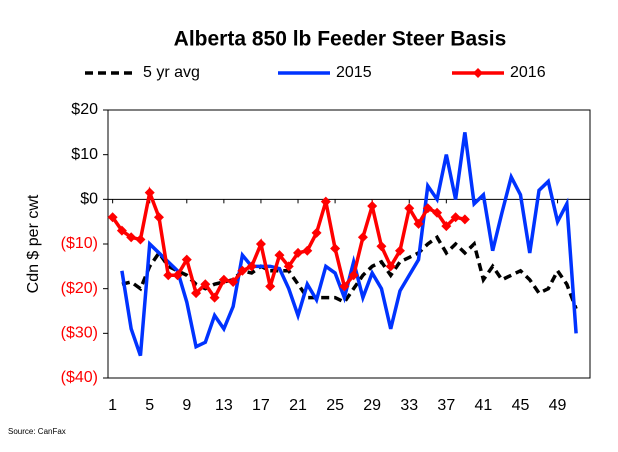  Describe the element at coordinates (79, 377) in the screenshot. I see `y-tick-label: ($40)` at that location.